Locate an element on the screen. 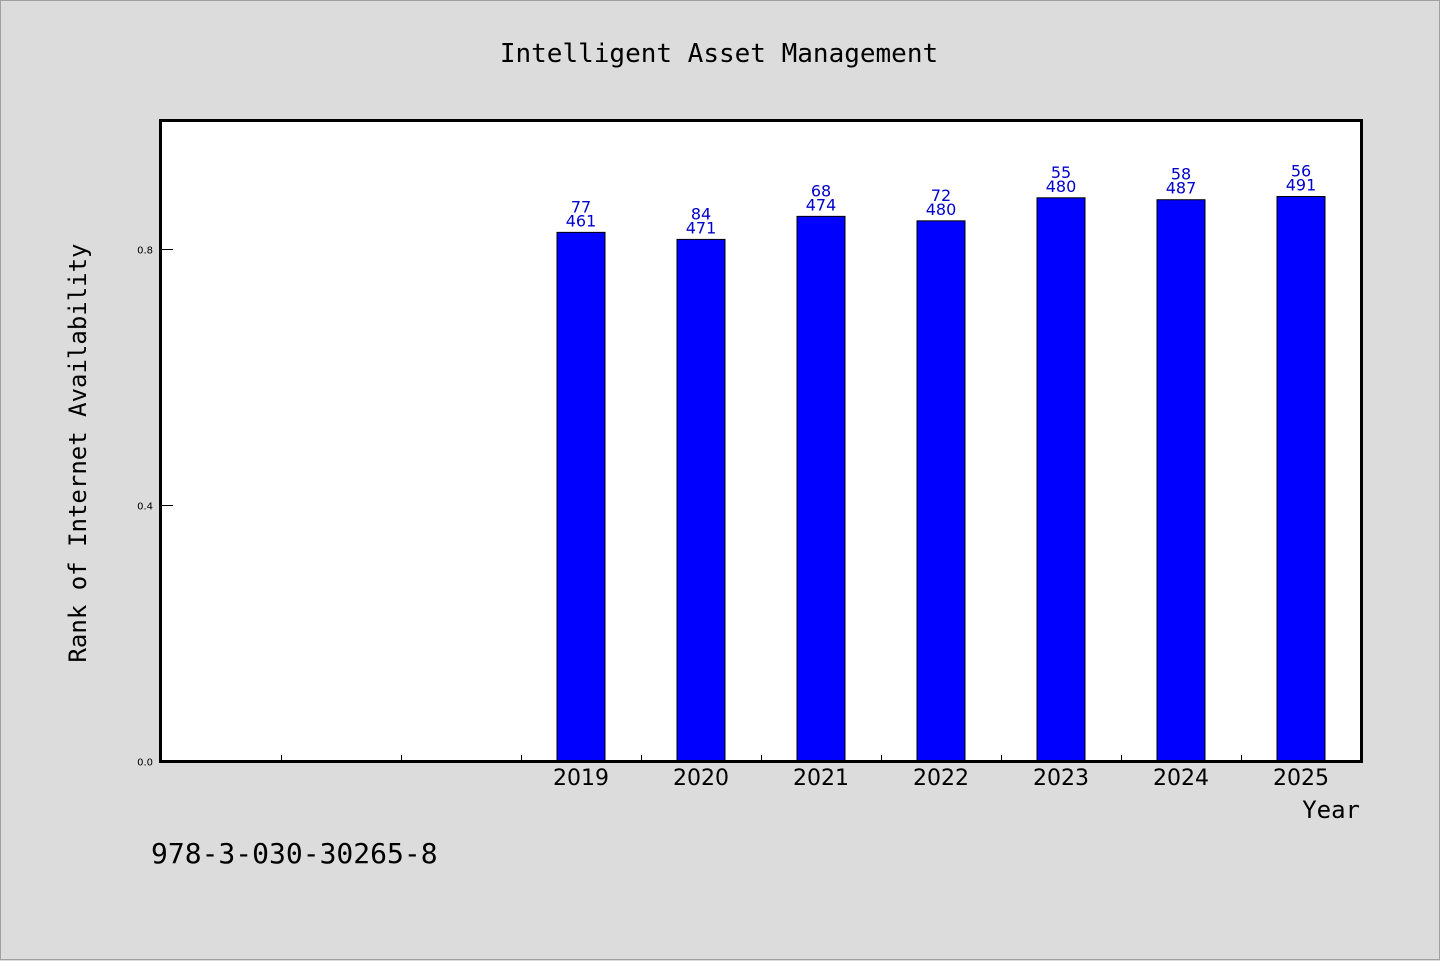 The image size is (1440, 961). data-label-rank: 58 is located at coordinates (1181, 174).